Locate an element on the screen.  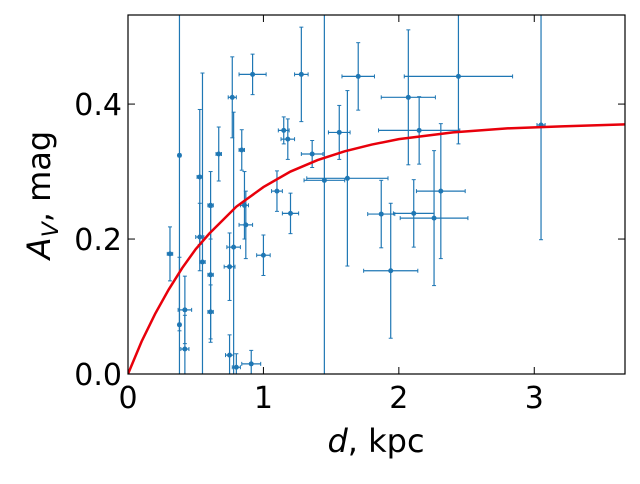
x-tick-label: 1 is located at coordinates (263, 398).